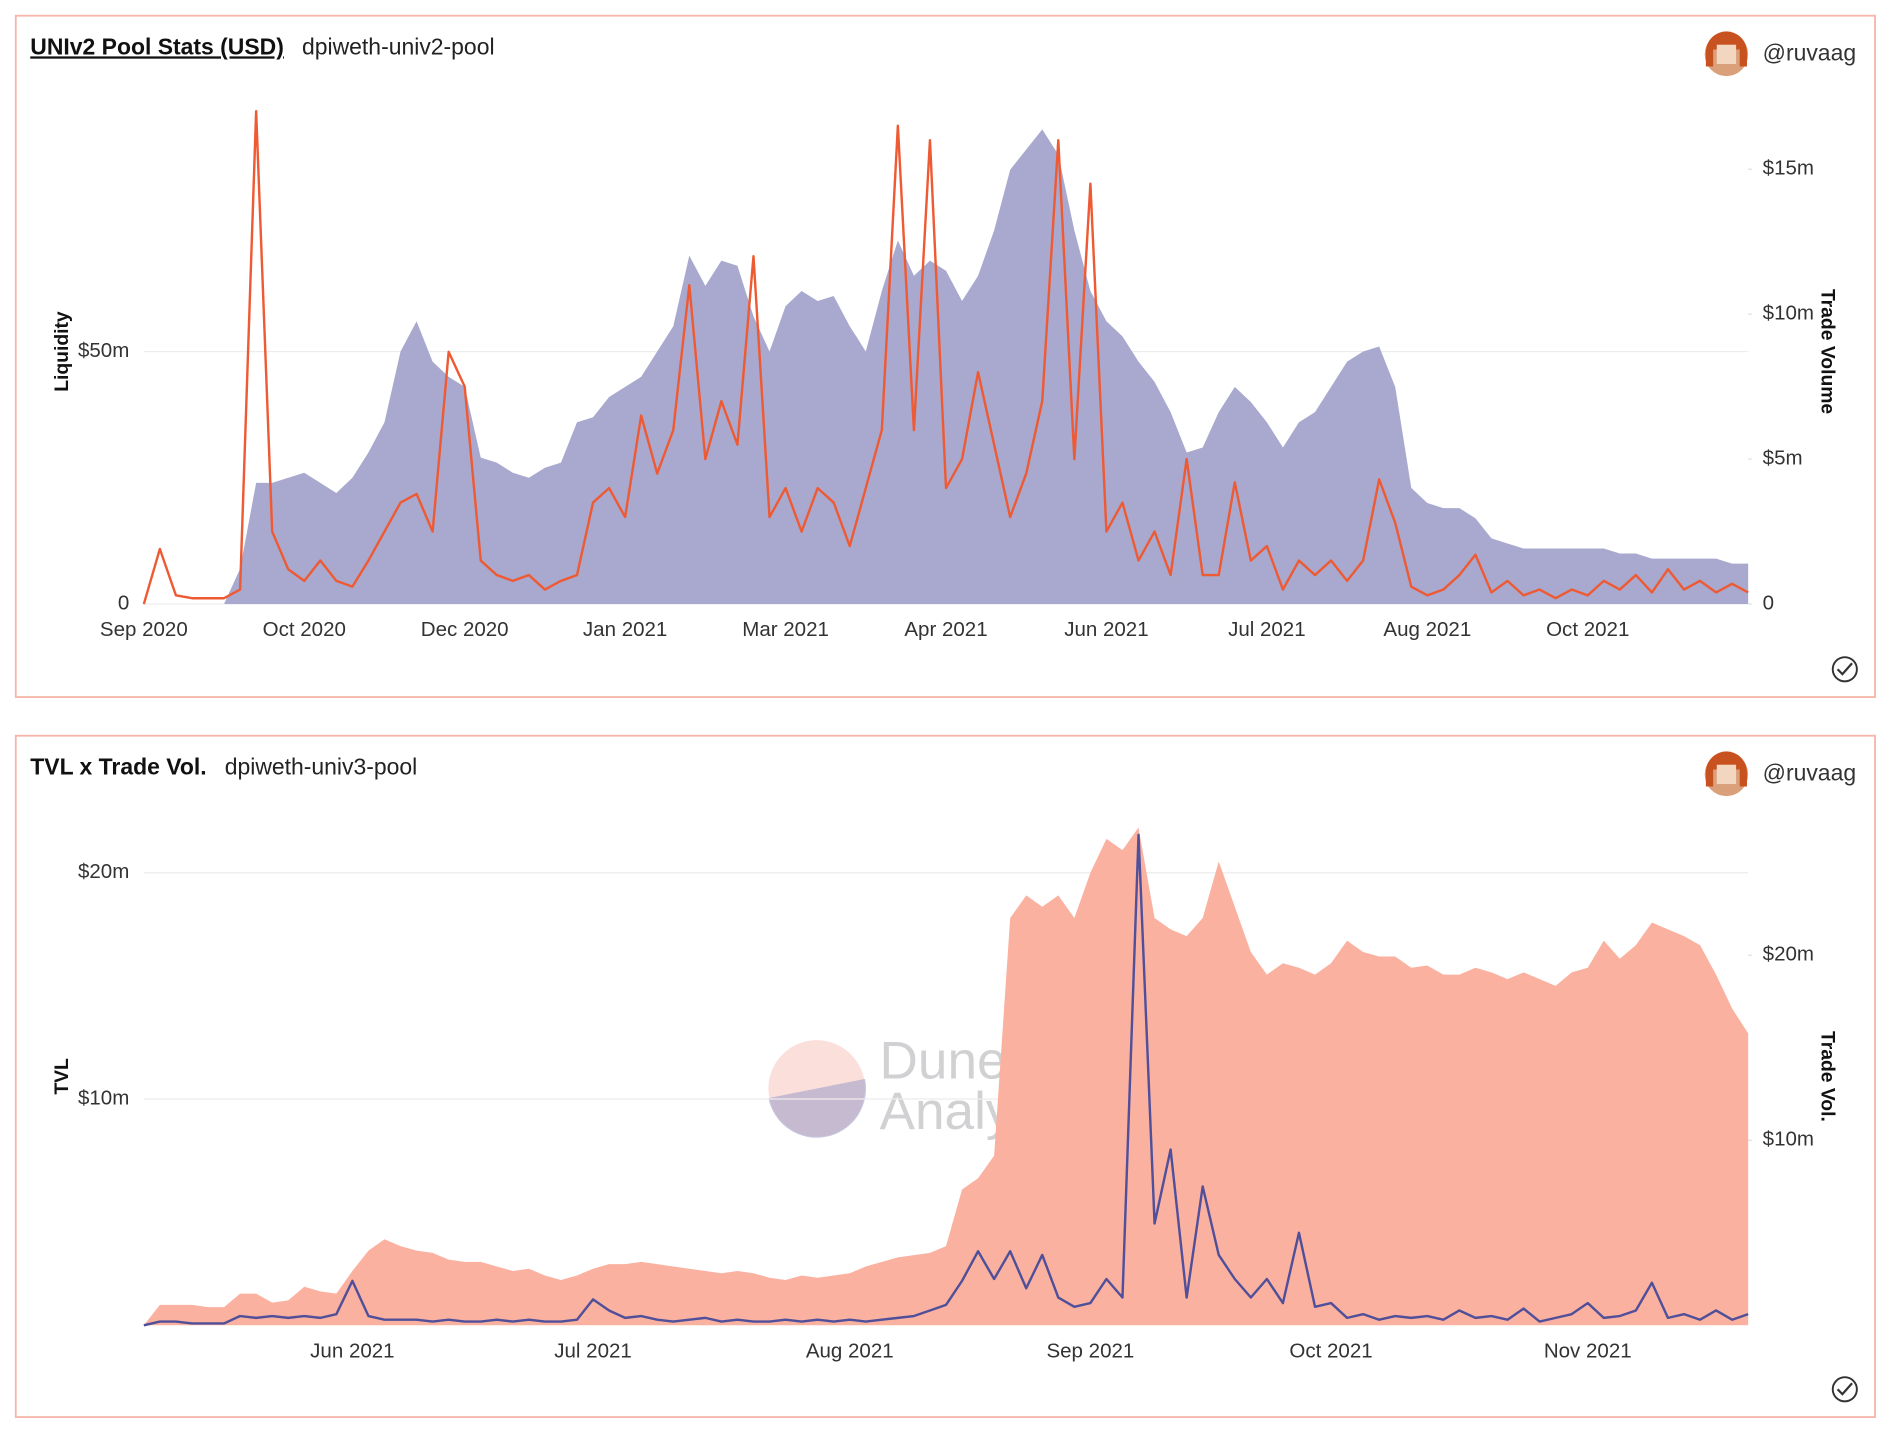 The image size is (1892, 1434). What do you see at coordinates (103, 871) in the screenshot?
I see `y-tick-label: $20m` at bounding box center [103, 871].